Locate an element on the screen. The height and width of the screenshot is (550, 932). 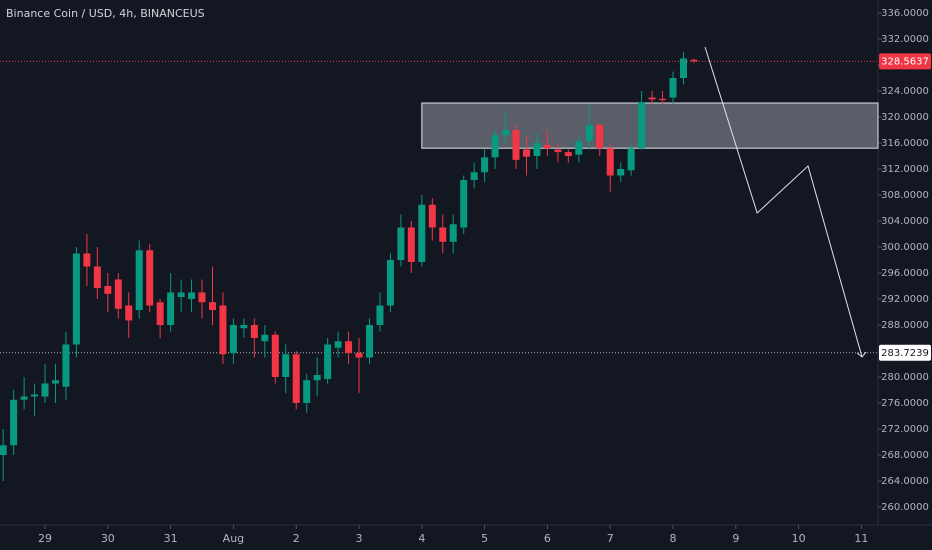
projection-line is located at coordinates (783, 202).